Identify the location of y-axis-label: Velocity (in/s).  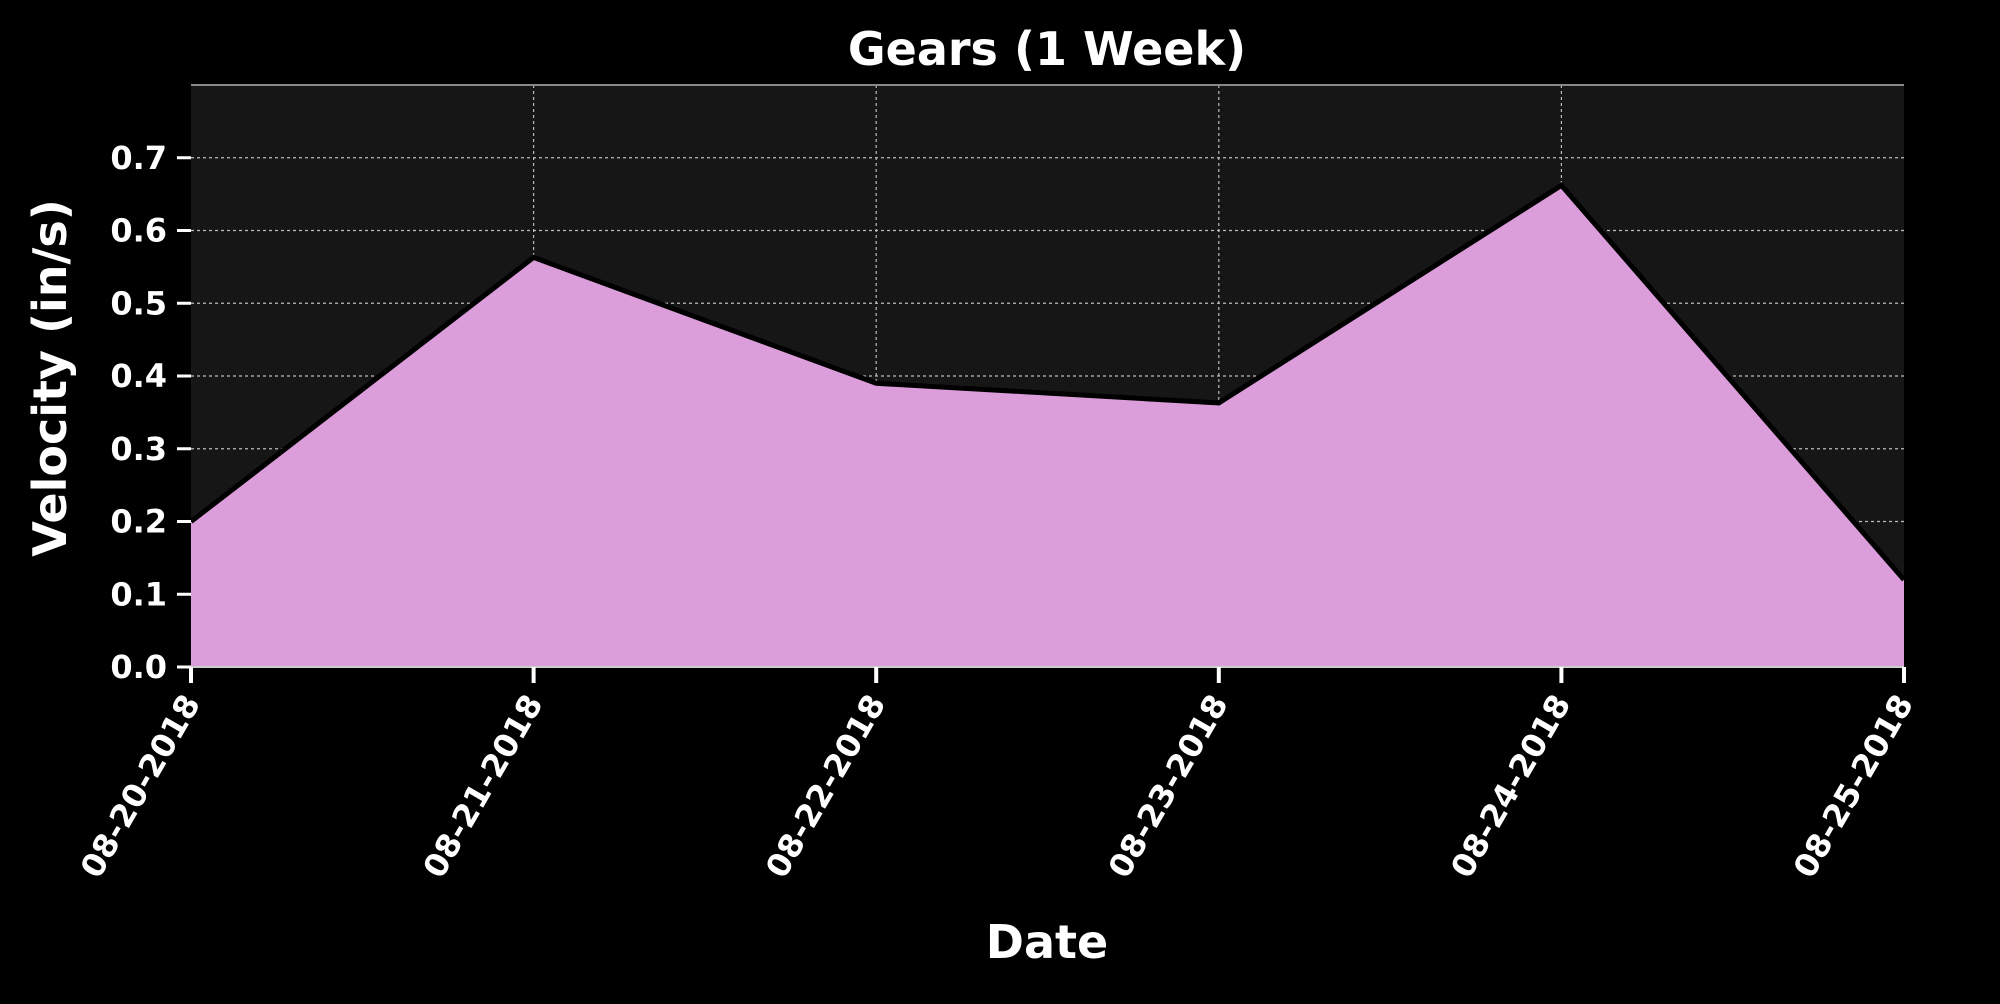
(50, 377).